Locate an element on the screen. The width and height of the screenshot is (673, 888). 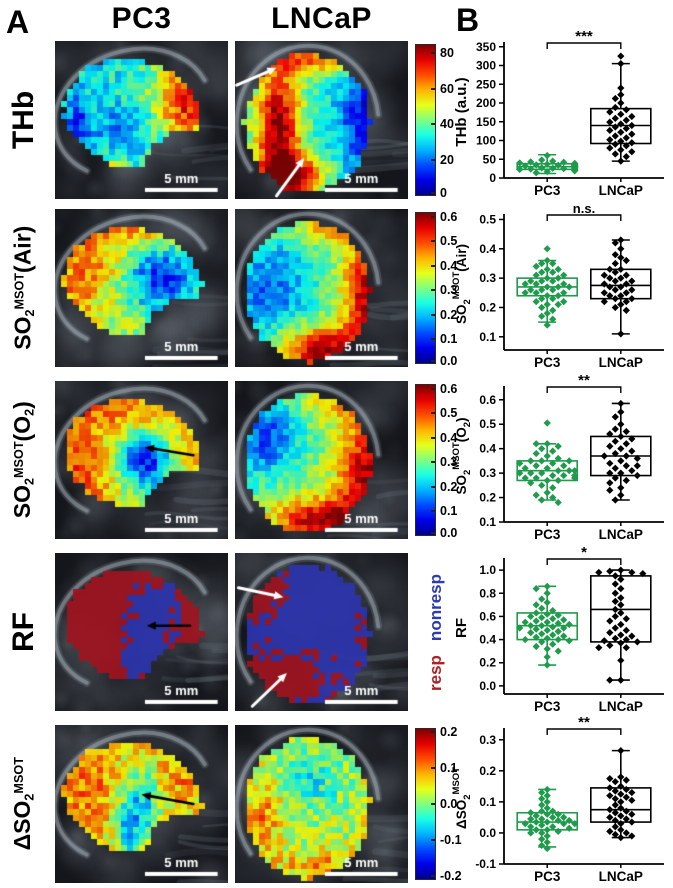
y-axis-label: THb (a.u.) is located at coordinates (461, 111).